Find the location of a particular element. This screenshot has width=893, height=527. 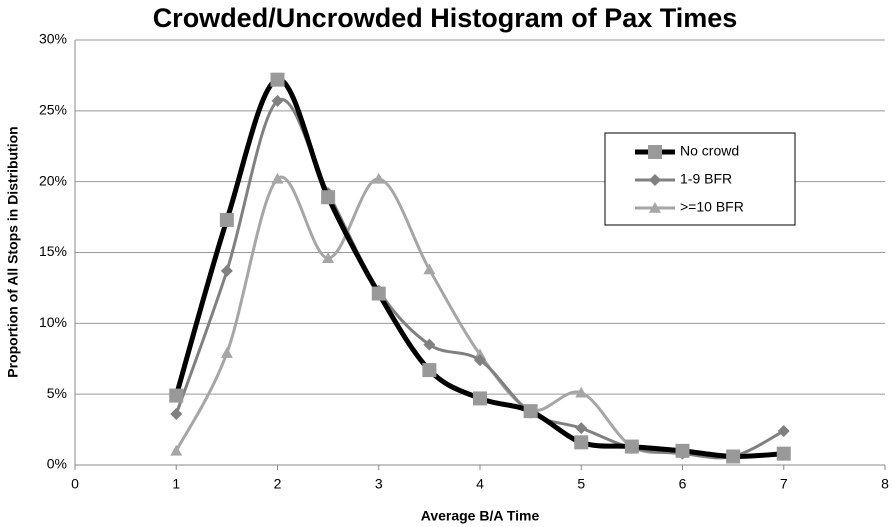

x-tick-label: 3 is located at coordinates (379, 484).